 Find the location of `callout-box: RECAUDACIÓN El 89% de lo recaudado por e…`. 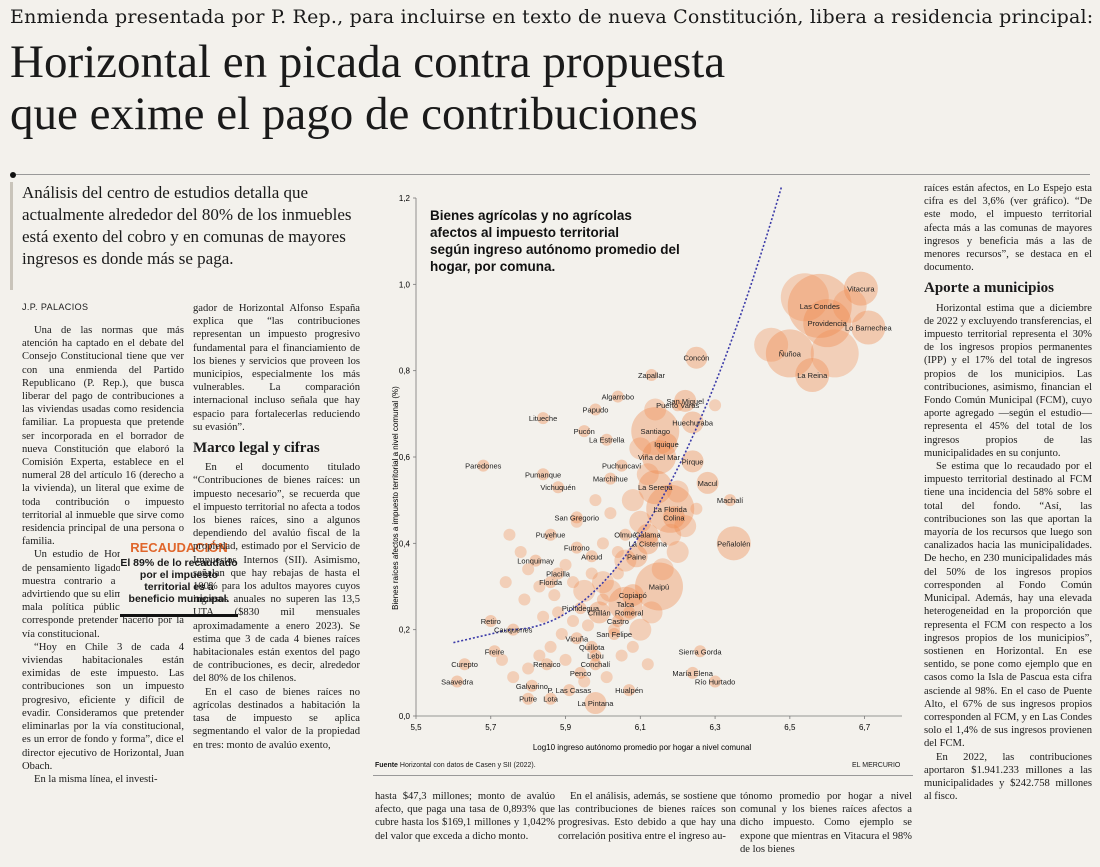

callout-box: RECAUDACIÓN El 89% de lo recaudado por e… is located at coordinates (179, 576).